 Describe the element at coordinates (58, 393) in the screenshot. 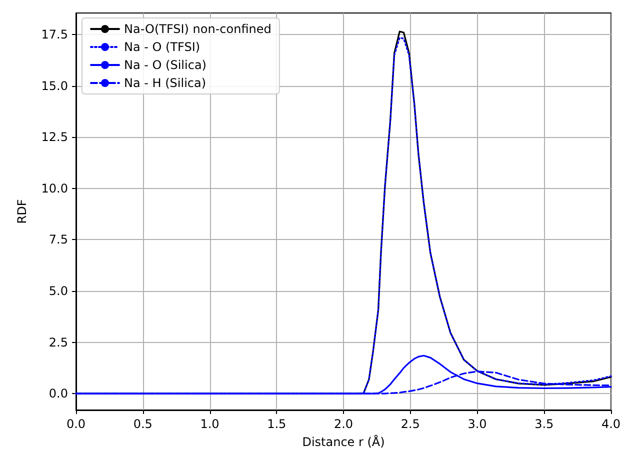

I see `y-tick-label: 0.0` at that location.